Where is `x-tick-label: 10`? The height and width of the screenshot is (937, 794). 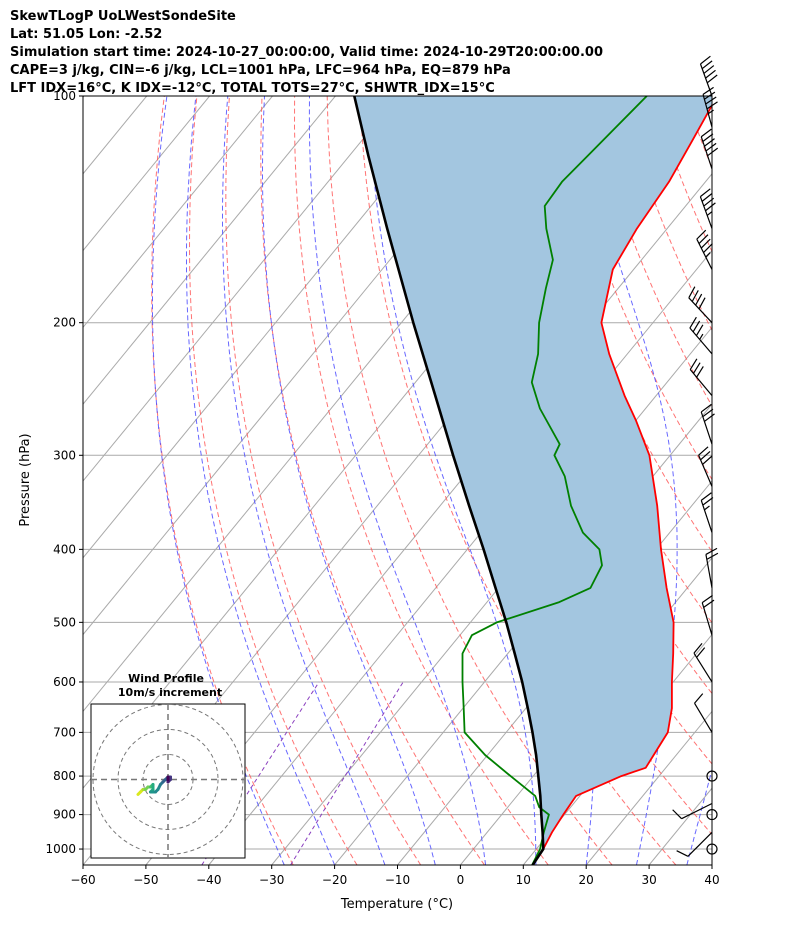 x-tick-label: 10 is located at coordinates (523, 880).